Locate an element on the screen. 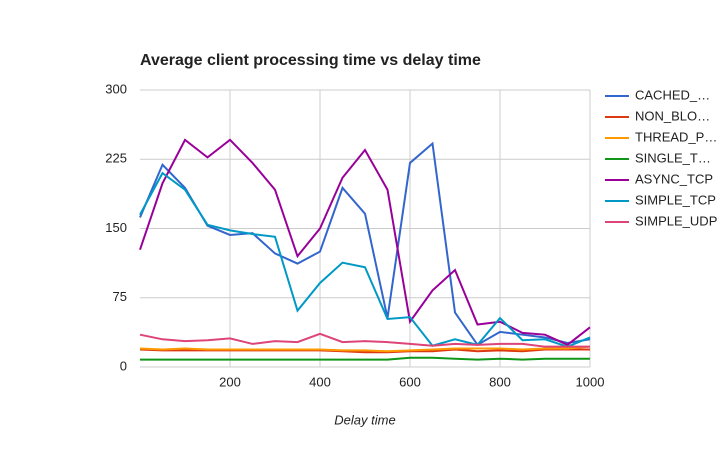  x-axis-label: Delay time is located at coordinates (364, 419).